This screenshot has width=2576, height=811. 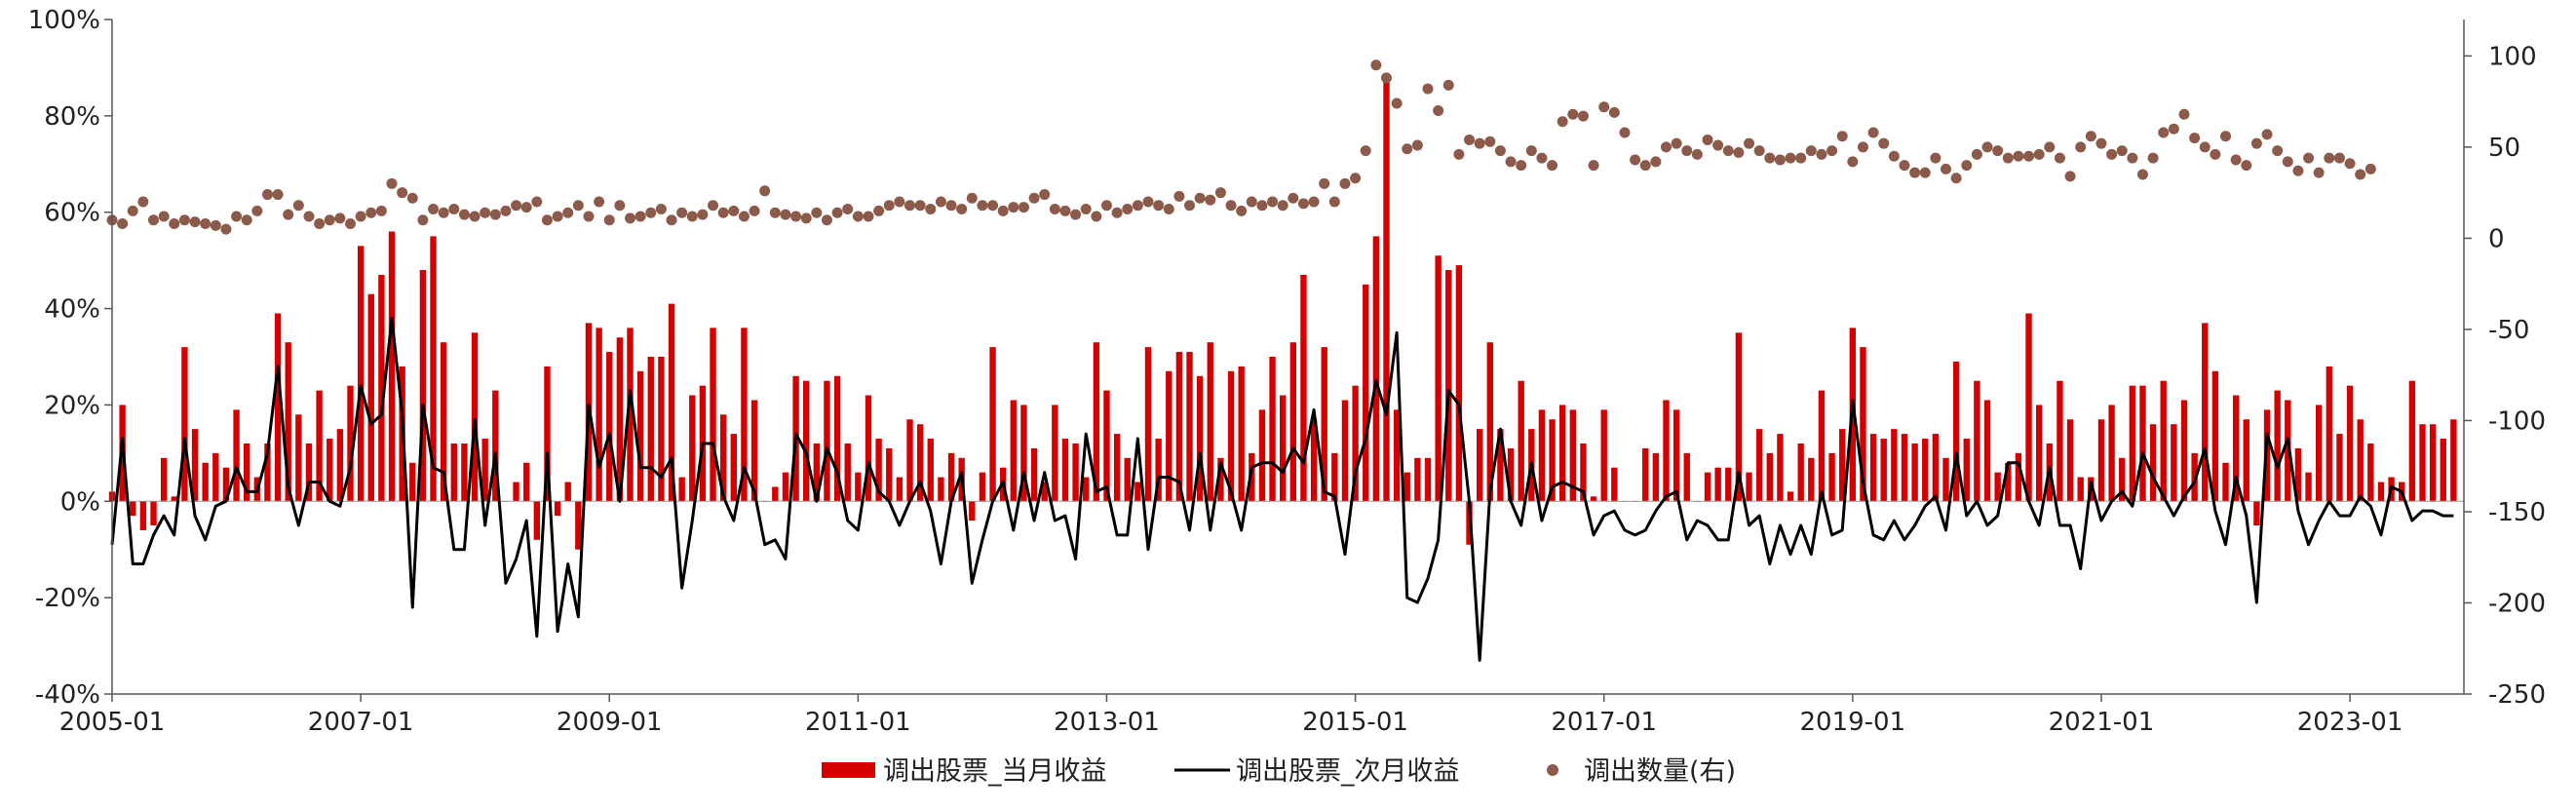 What do you see at coordinates (1348, 771) in the screenshot?
I see `legend-label-next-return: 调出股票_次月收益` at bounding box center [1348, 771].